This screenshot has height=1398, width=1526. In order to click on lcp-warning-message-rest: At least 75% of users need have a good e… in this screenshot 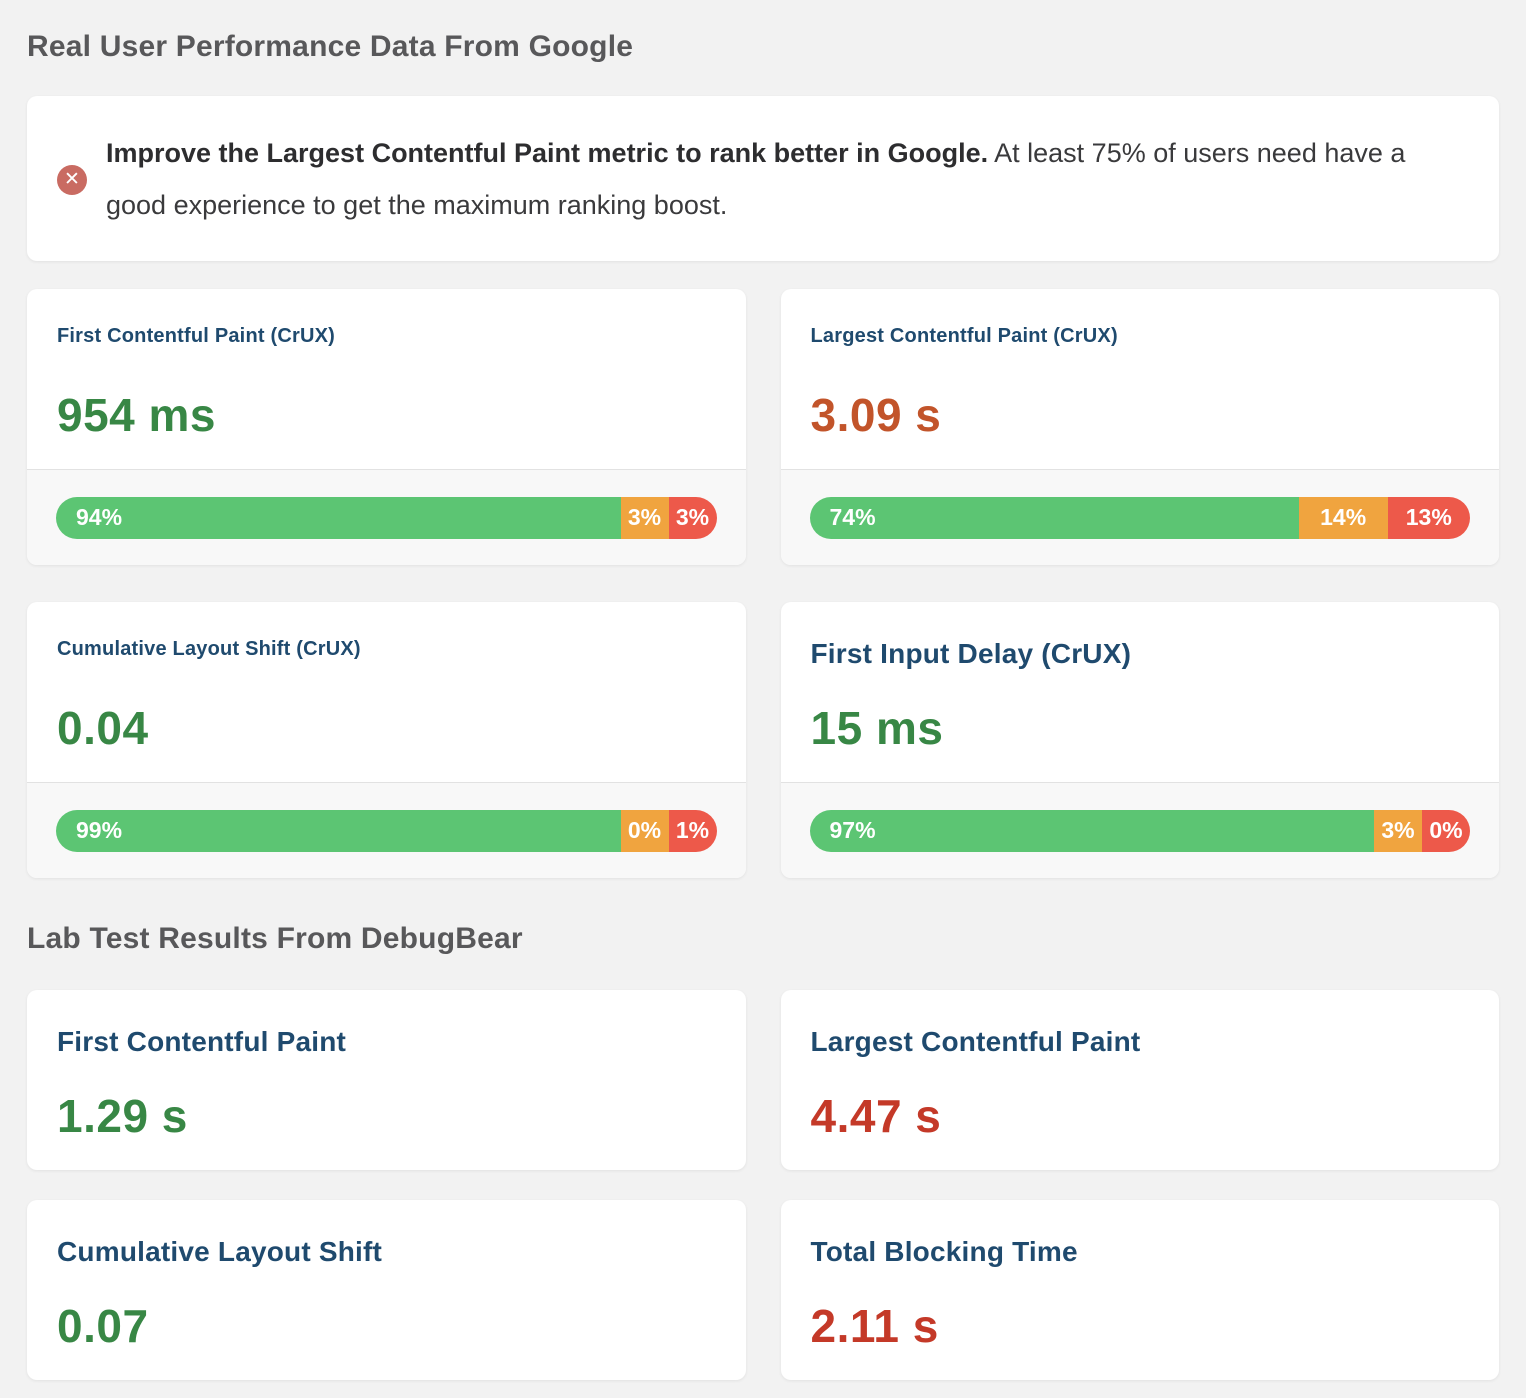, I will do `click(756, 178)`.